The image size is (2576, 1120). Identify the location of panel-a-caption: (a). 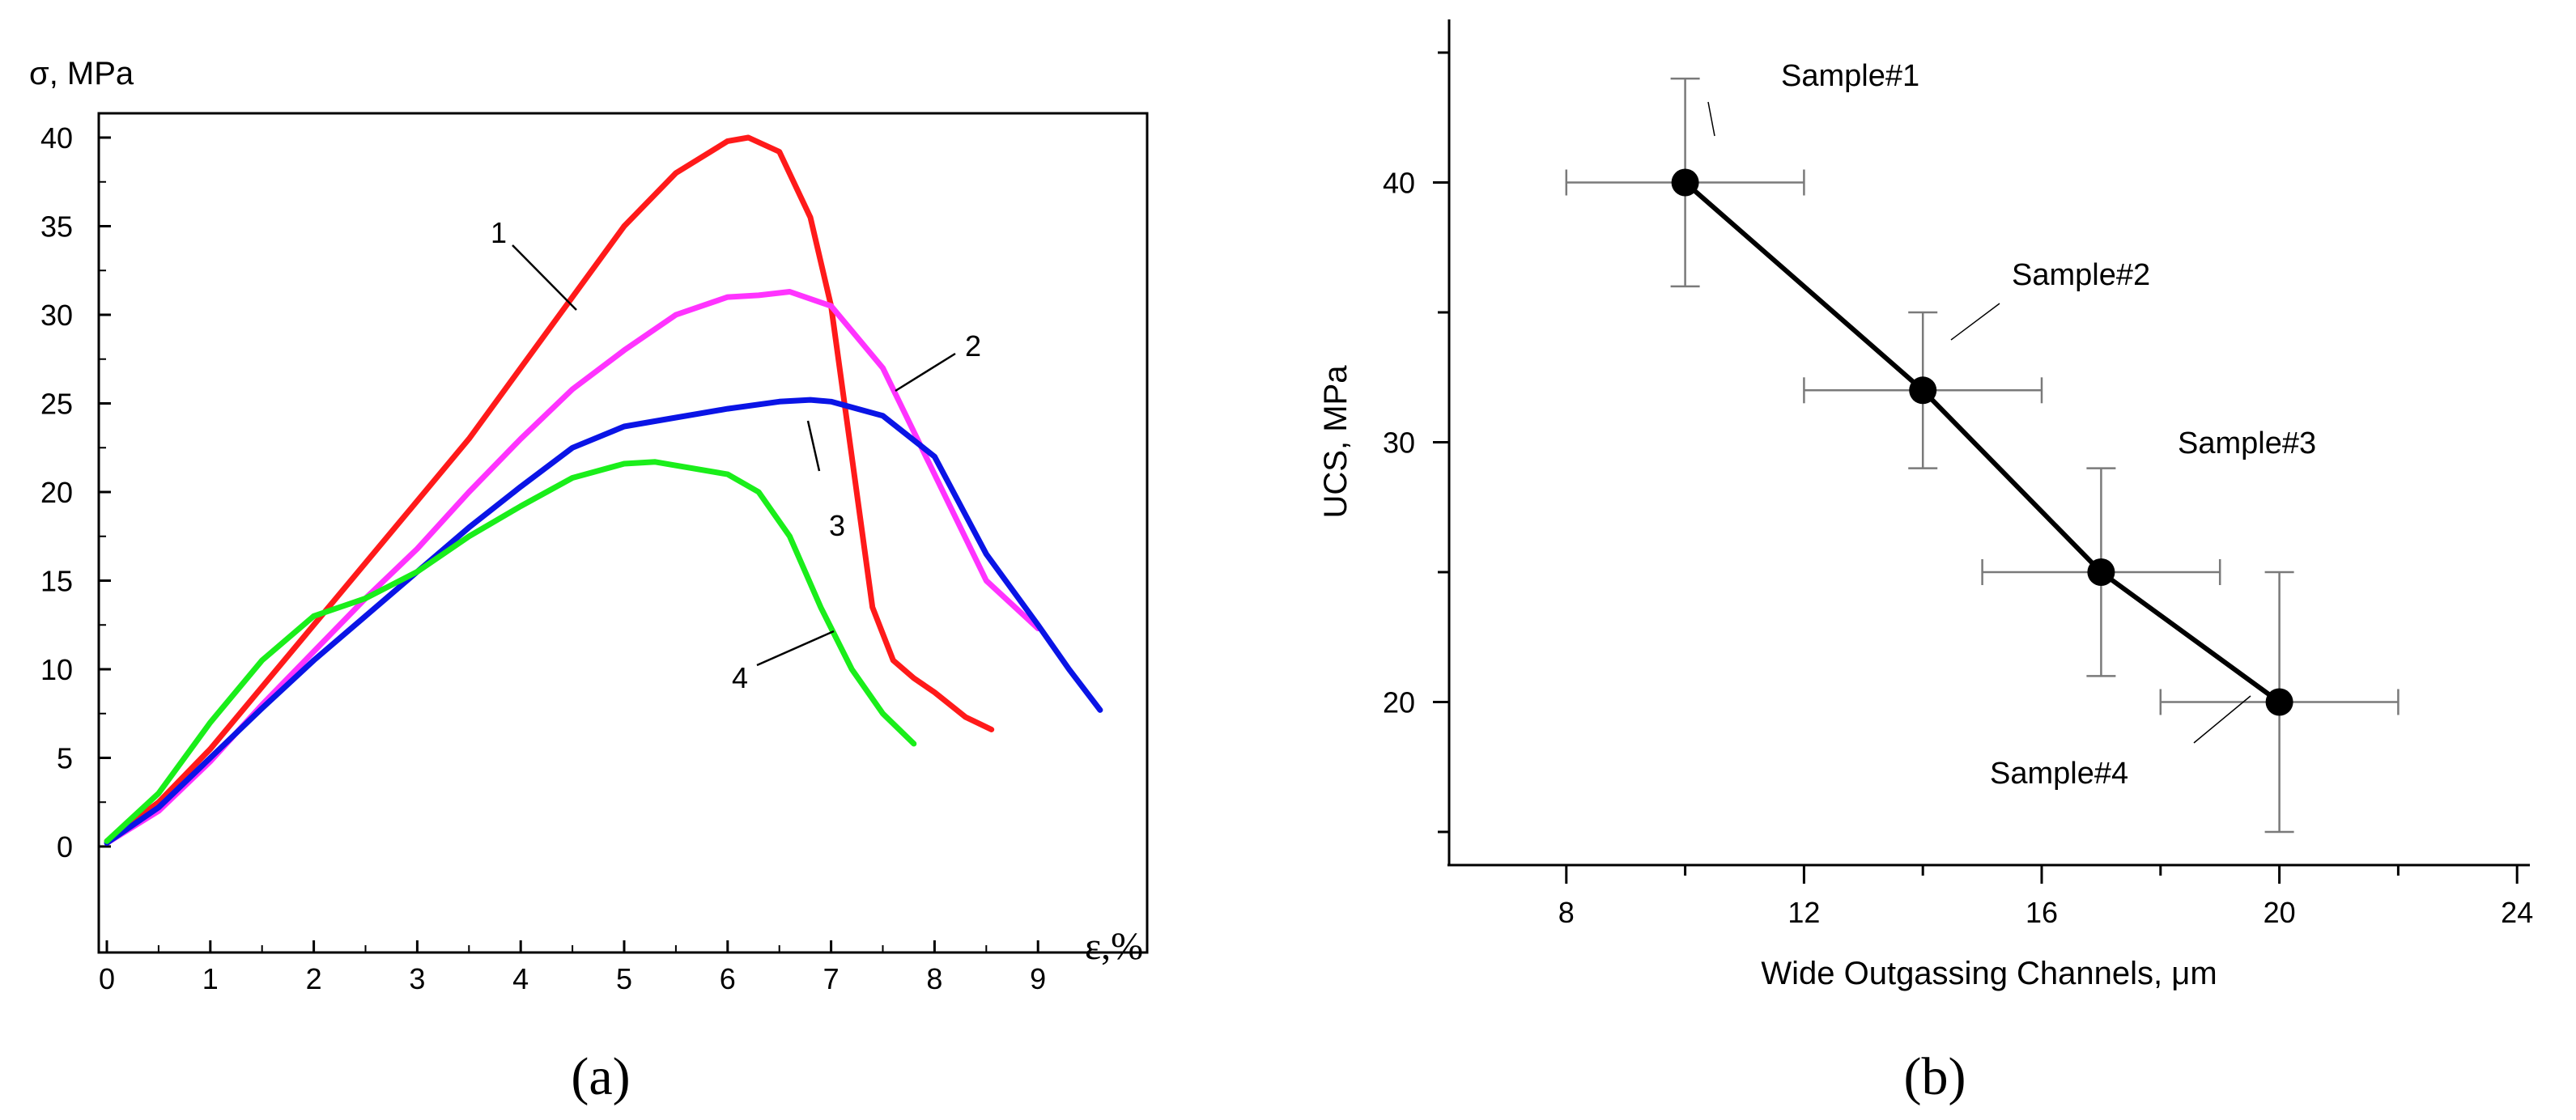
(600, 1076).